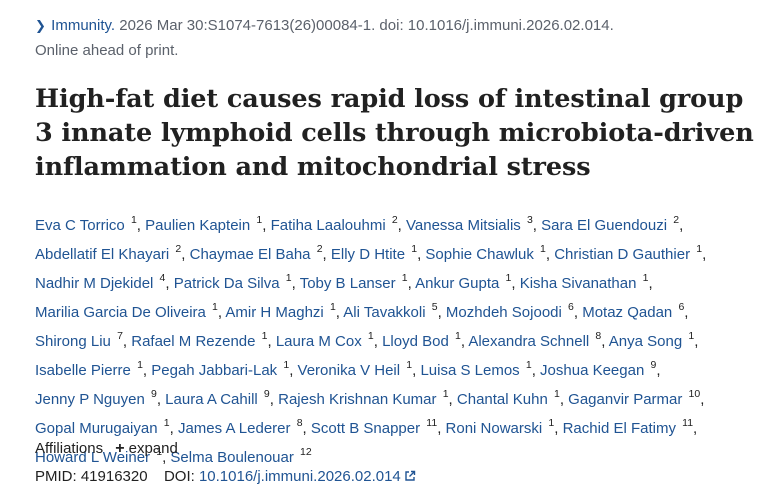  What do you see at coordinates (434, 307) in the screenshot?
I see `affiliation-number: 5` at bounding box center [434, 307].